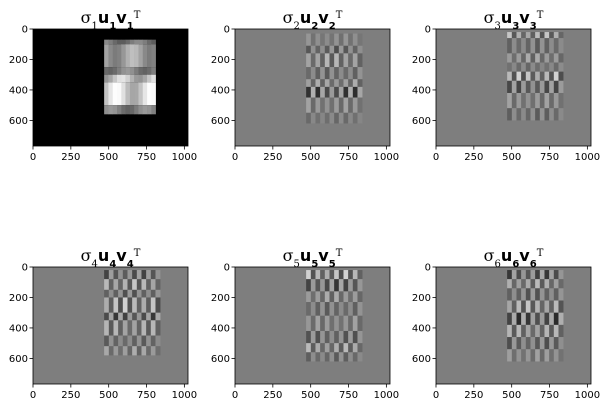  Describe the element at coordinates (515, 26) in the screenshot. I see `title-u-index: 3` at that location.